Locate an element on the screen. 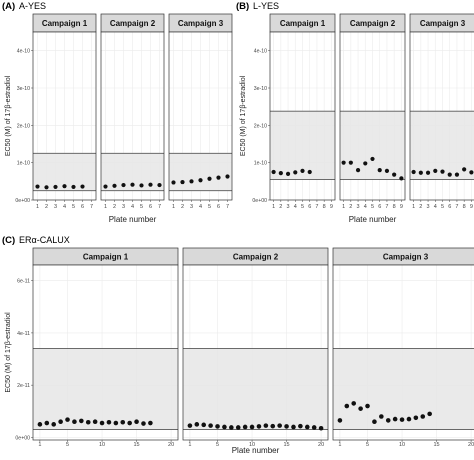  facet-title: Campaign 3 is located at coordinates (406, 257).